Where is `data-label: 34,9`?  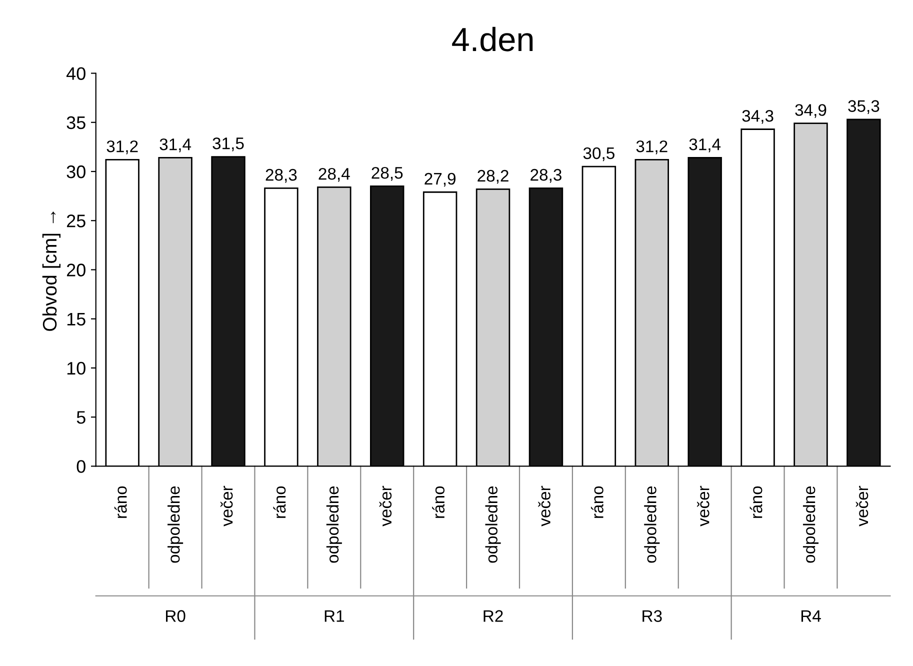
data-label: 34,9 is located at coordinates (810, 111).